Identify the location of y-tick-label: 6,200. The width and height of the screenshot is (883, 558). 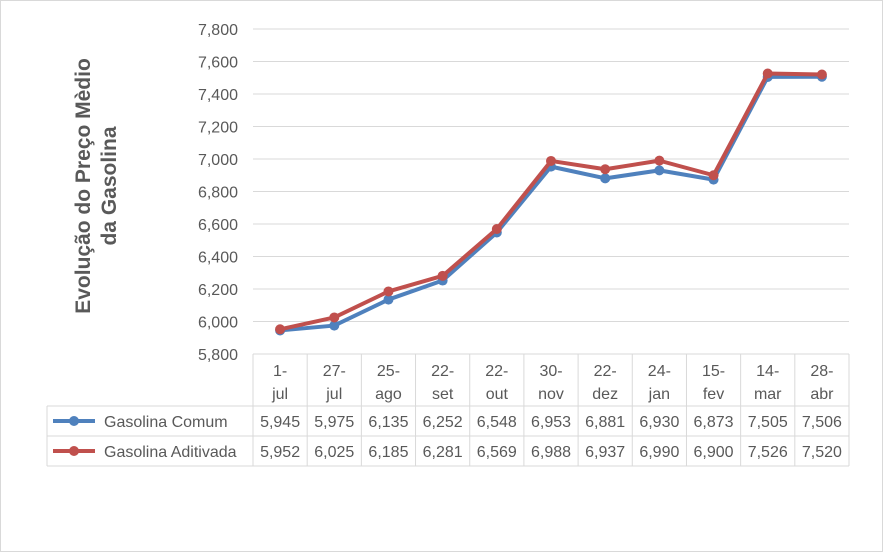
(218, 290).